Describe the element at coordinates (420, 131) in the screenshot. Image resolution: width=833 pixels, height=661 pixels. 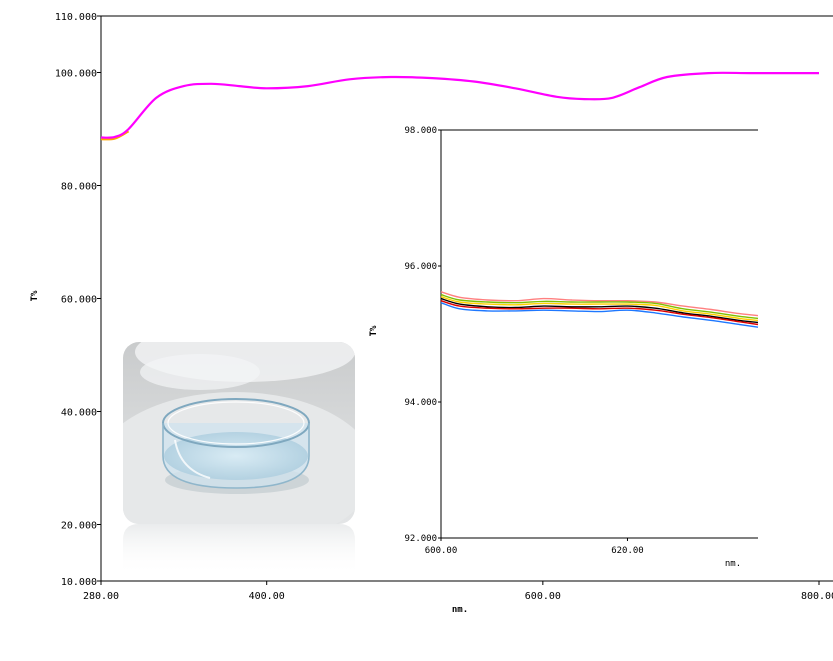
I see `inset-y-tick-label: 98.000` at that location.